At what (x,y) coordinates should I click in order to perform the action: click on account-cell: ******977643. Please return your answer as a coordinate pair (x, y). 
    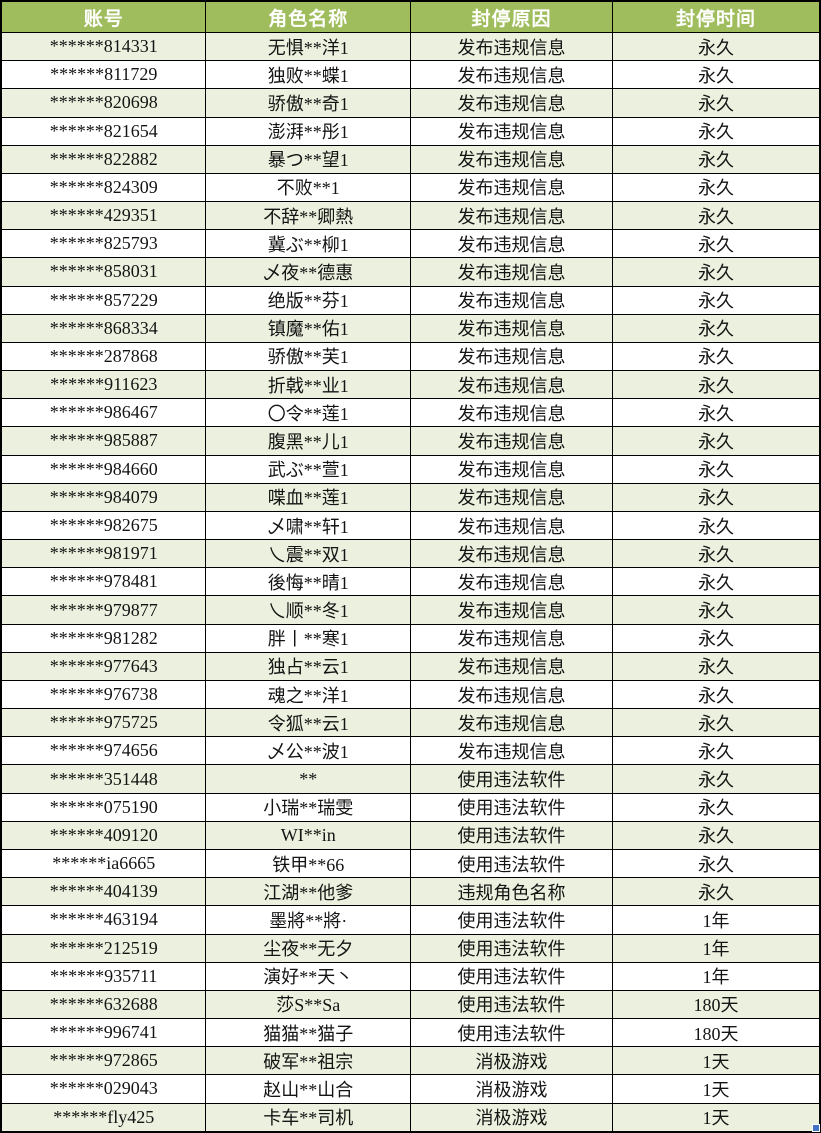
    Looking at the image, I should click on (103, 666).